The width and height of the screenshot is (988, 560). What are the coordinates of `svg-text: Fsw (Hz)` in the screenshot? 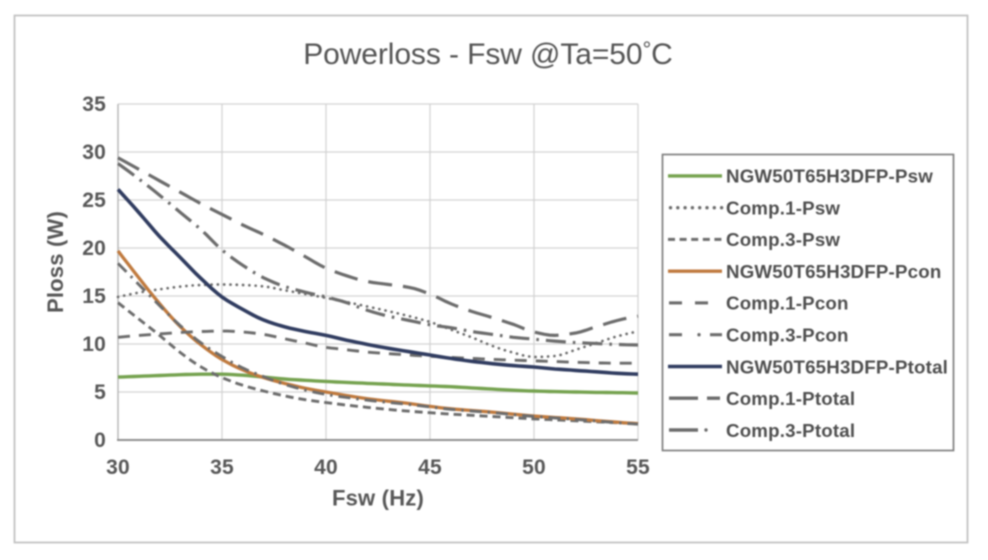 It's located at (378, 498).